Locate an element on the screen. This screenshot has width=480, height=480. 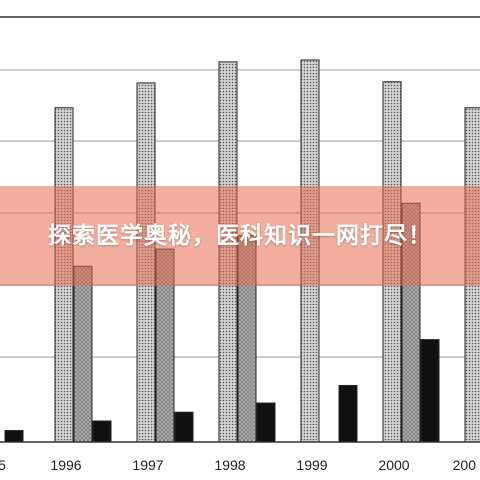
banner-text: 探索医学奥秘，医科知识一网打尽！ is located at coordinates (240, 236).